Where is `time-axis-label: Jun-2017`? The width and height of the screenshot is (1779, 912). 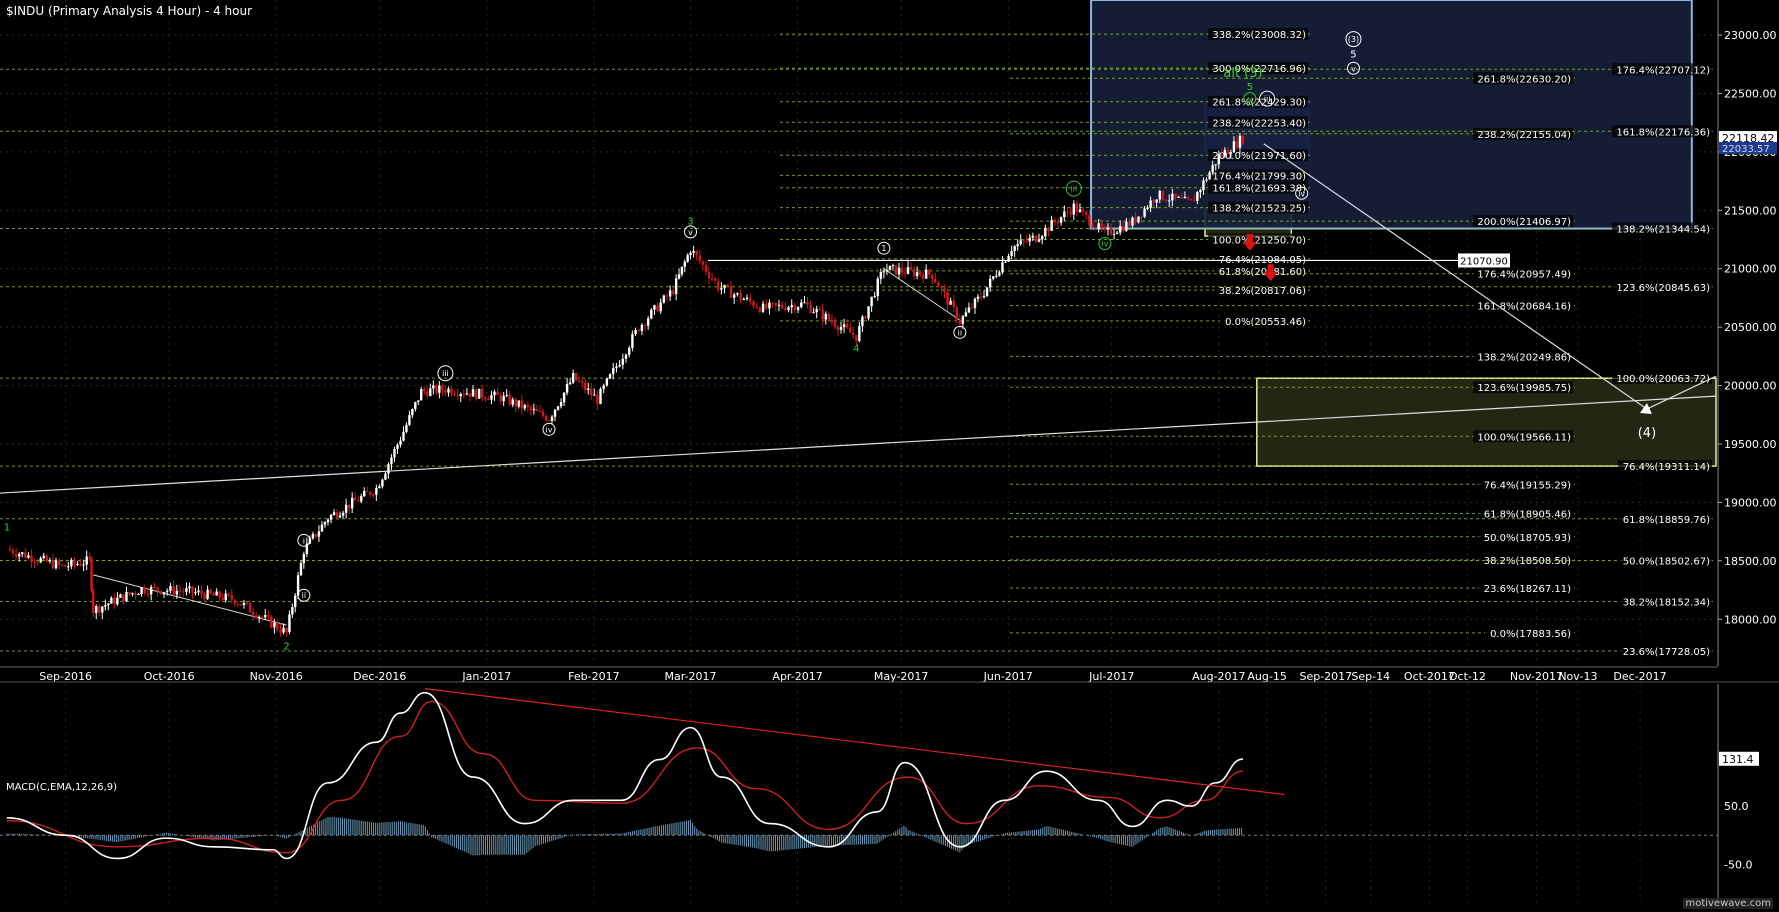
time-axis-label: Jun-2017 is located at coordinates (1008, 676).